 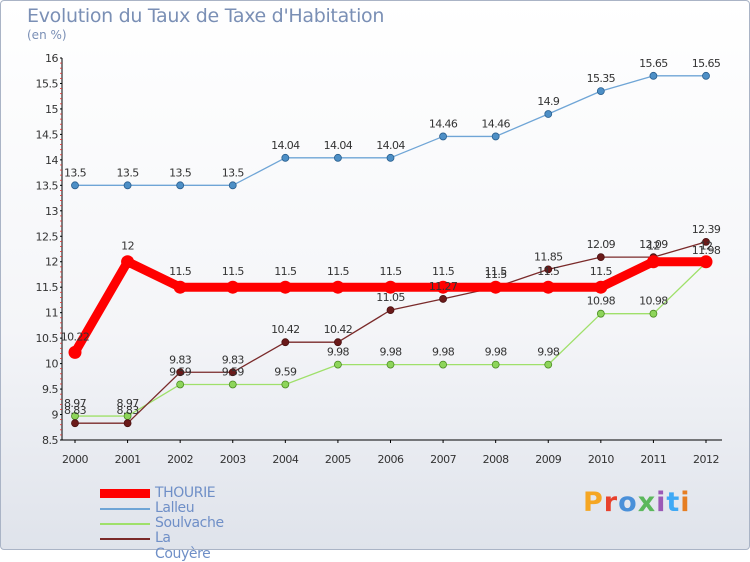 What do you see at coordinates (47, 185) in the screenshot?
I see `y-tick-label: 13.5` at bounding box center [47, 185].